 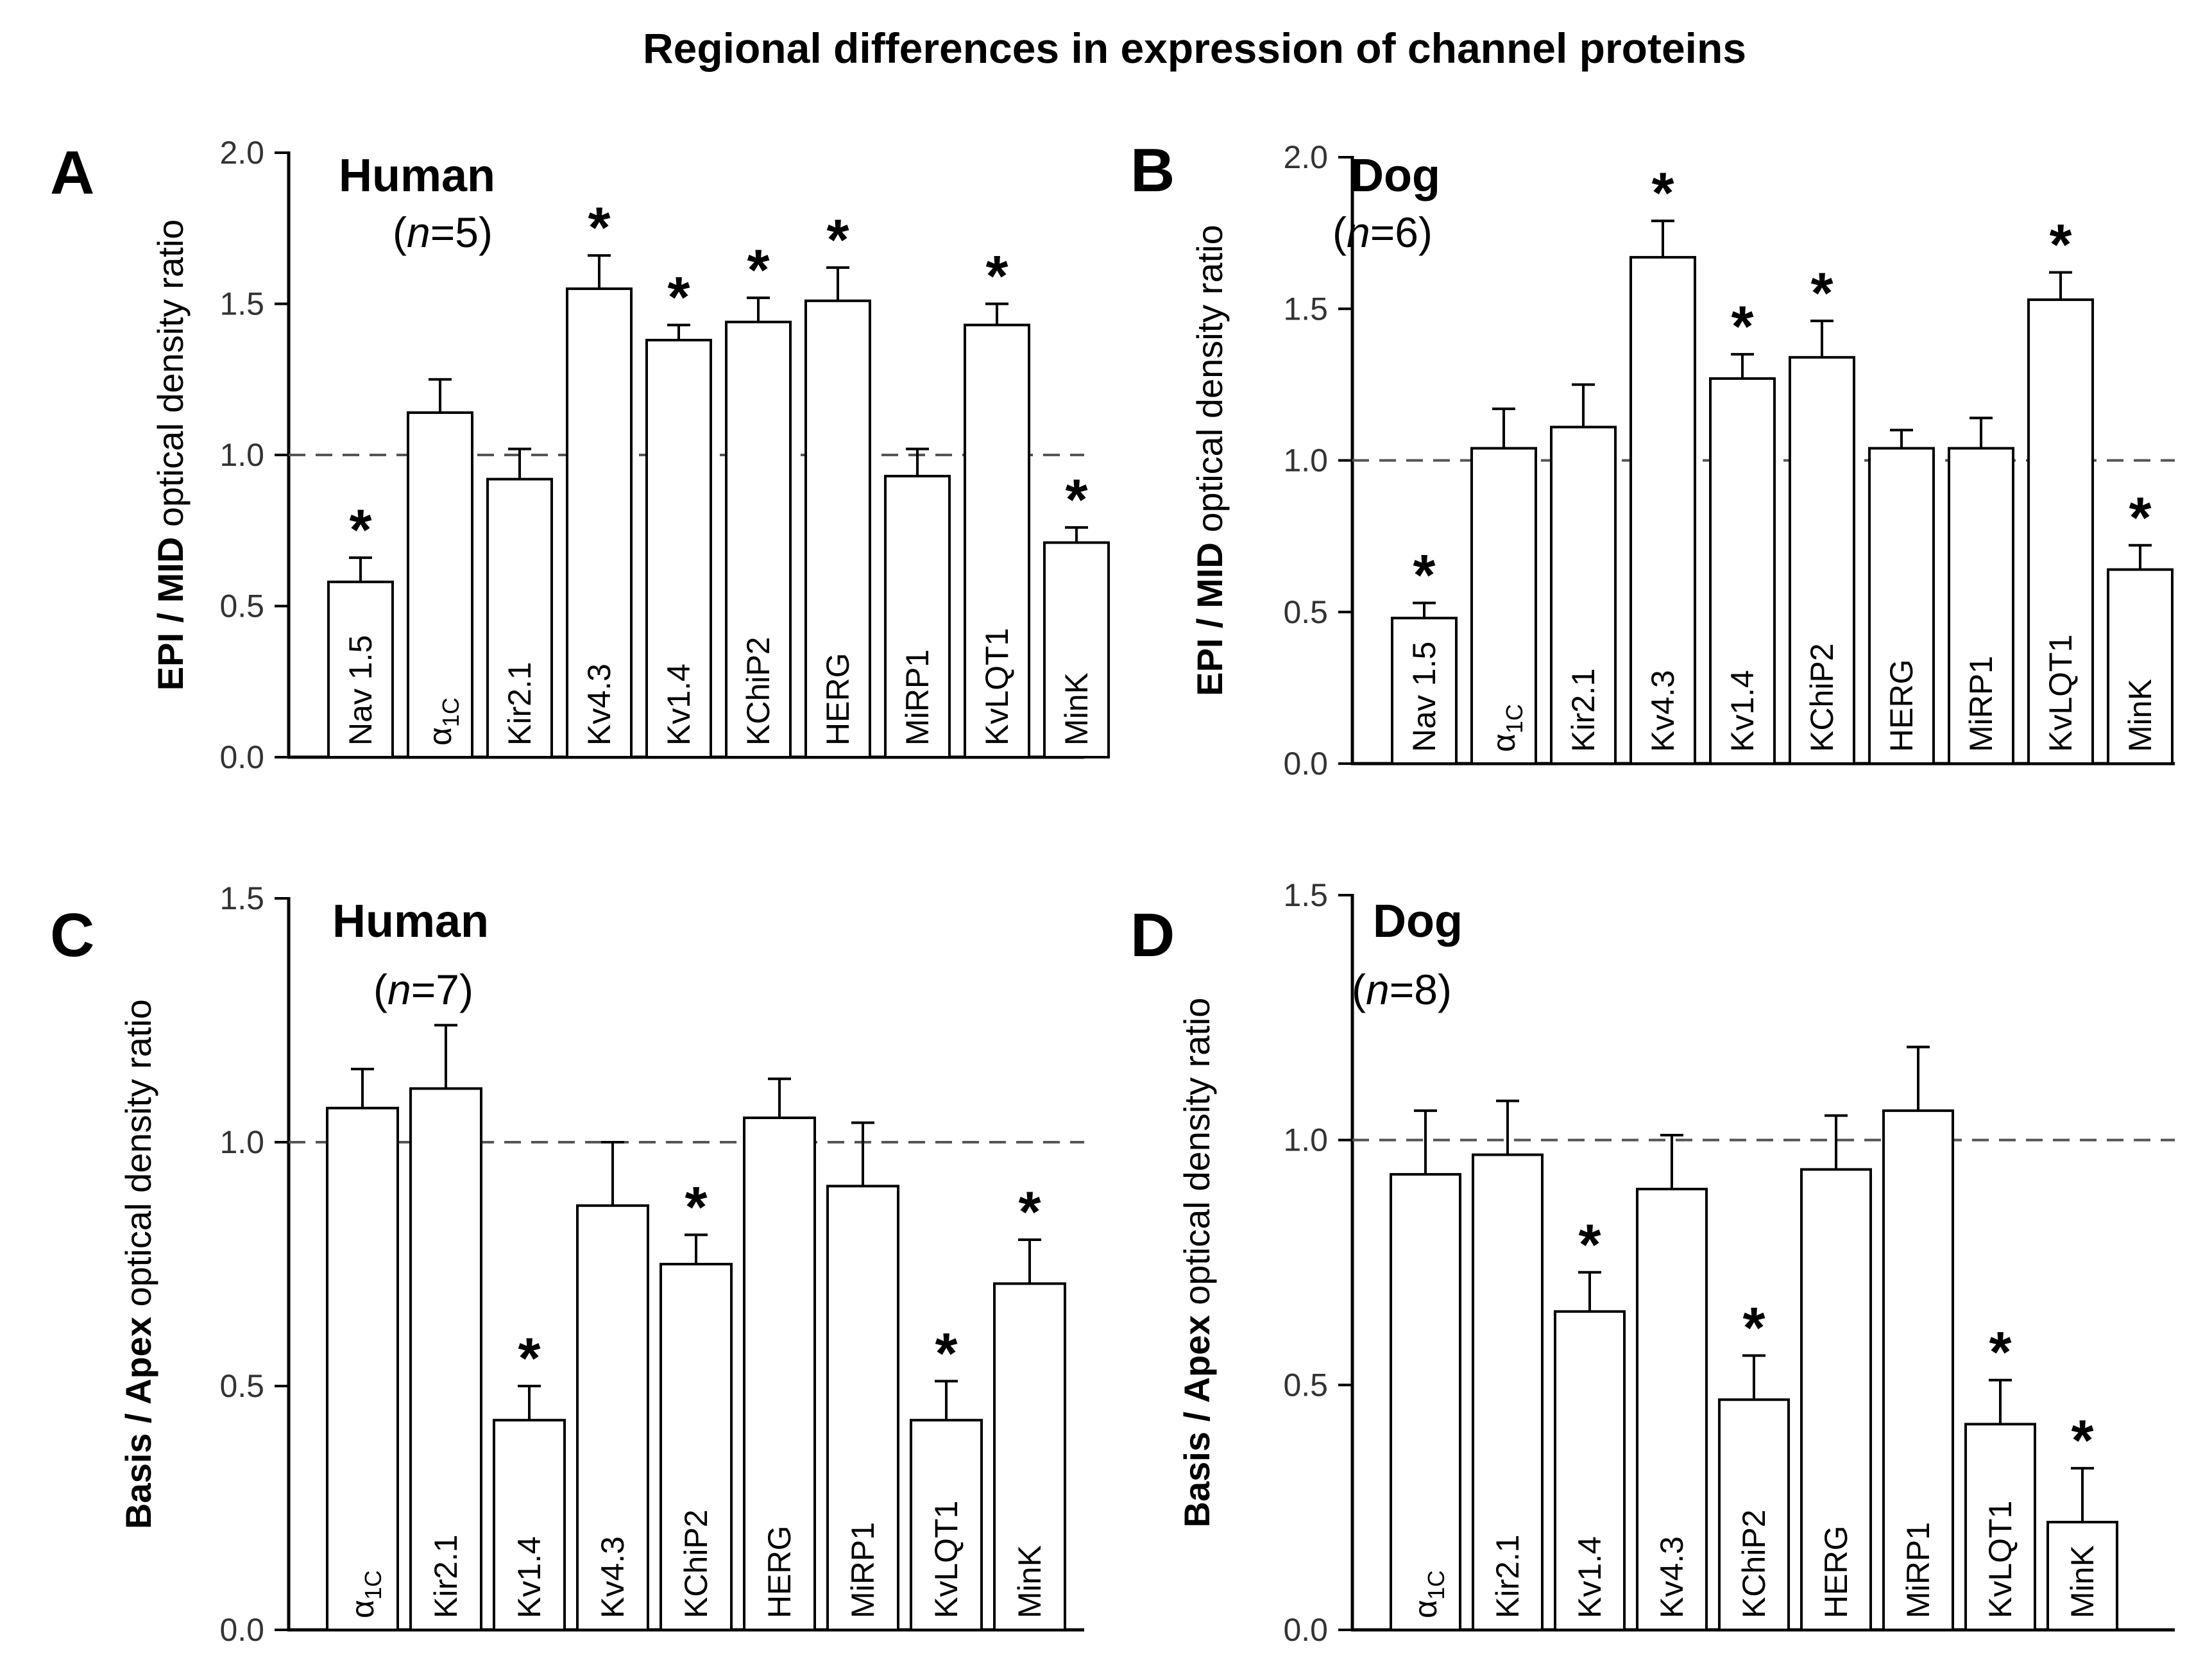 I want to click on significance-marker-b-mink: *, so click(x=2140, y=518).